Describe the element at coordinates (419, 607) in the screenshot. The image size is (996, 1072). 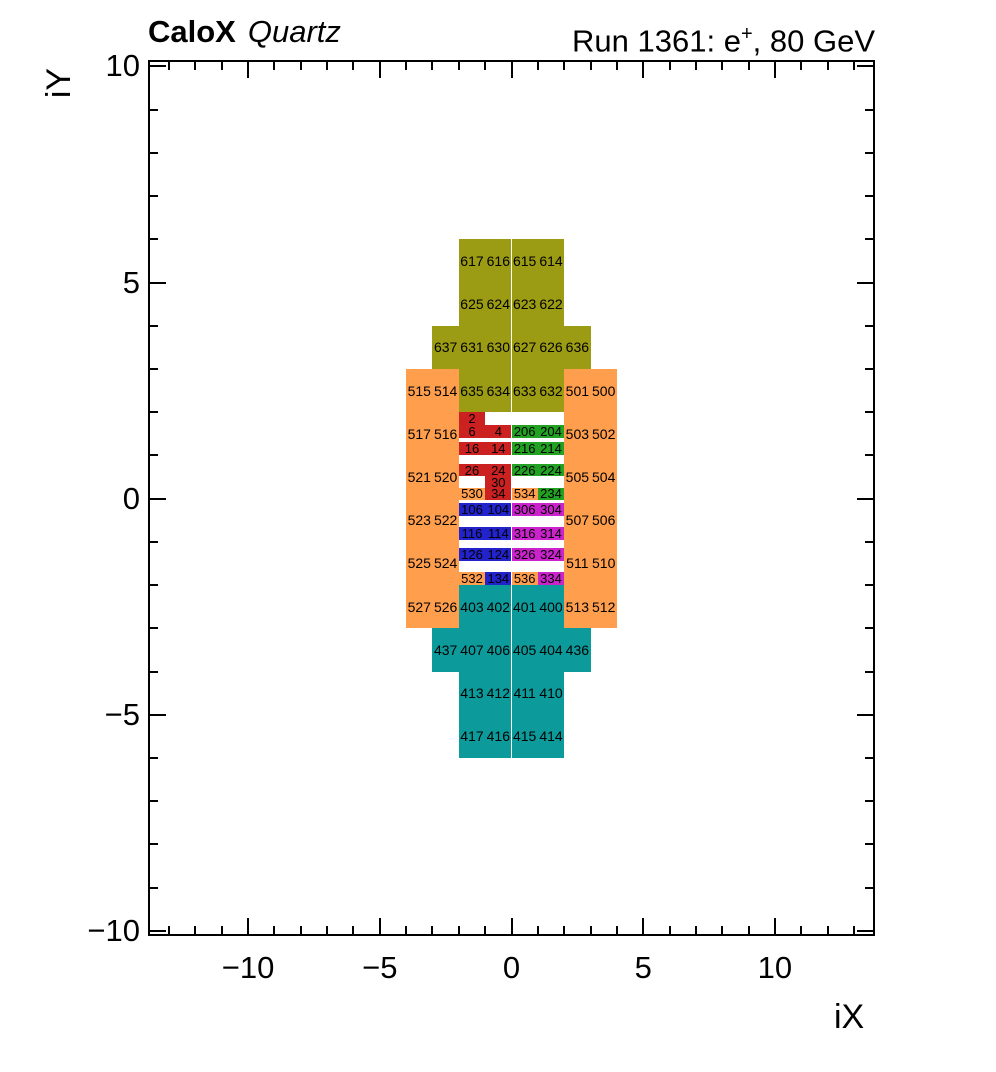
I see `detector-cell-527: 527` at that location.